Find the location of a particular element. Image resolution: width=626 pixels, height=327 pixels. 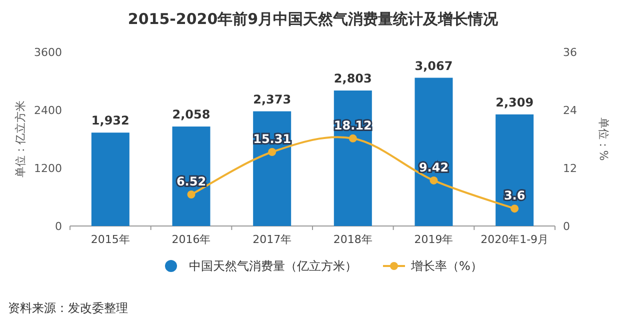

legend-label: 中国天然气消费量（亿立方米） is located at coordinates (273, 266).